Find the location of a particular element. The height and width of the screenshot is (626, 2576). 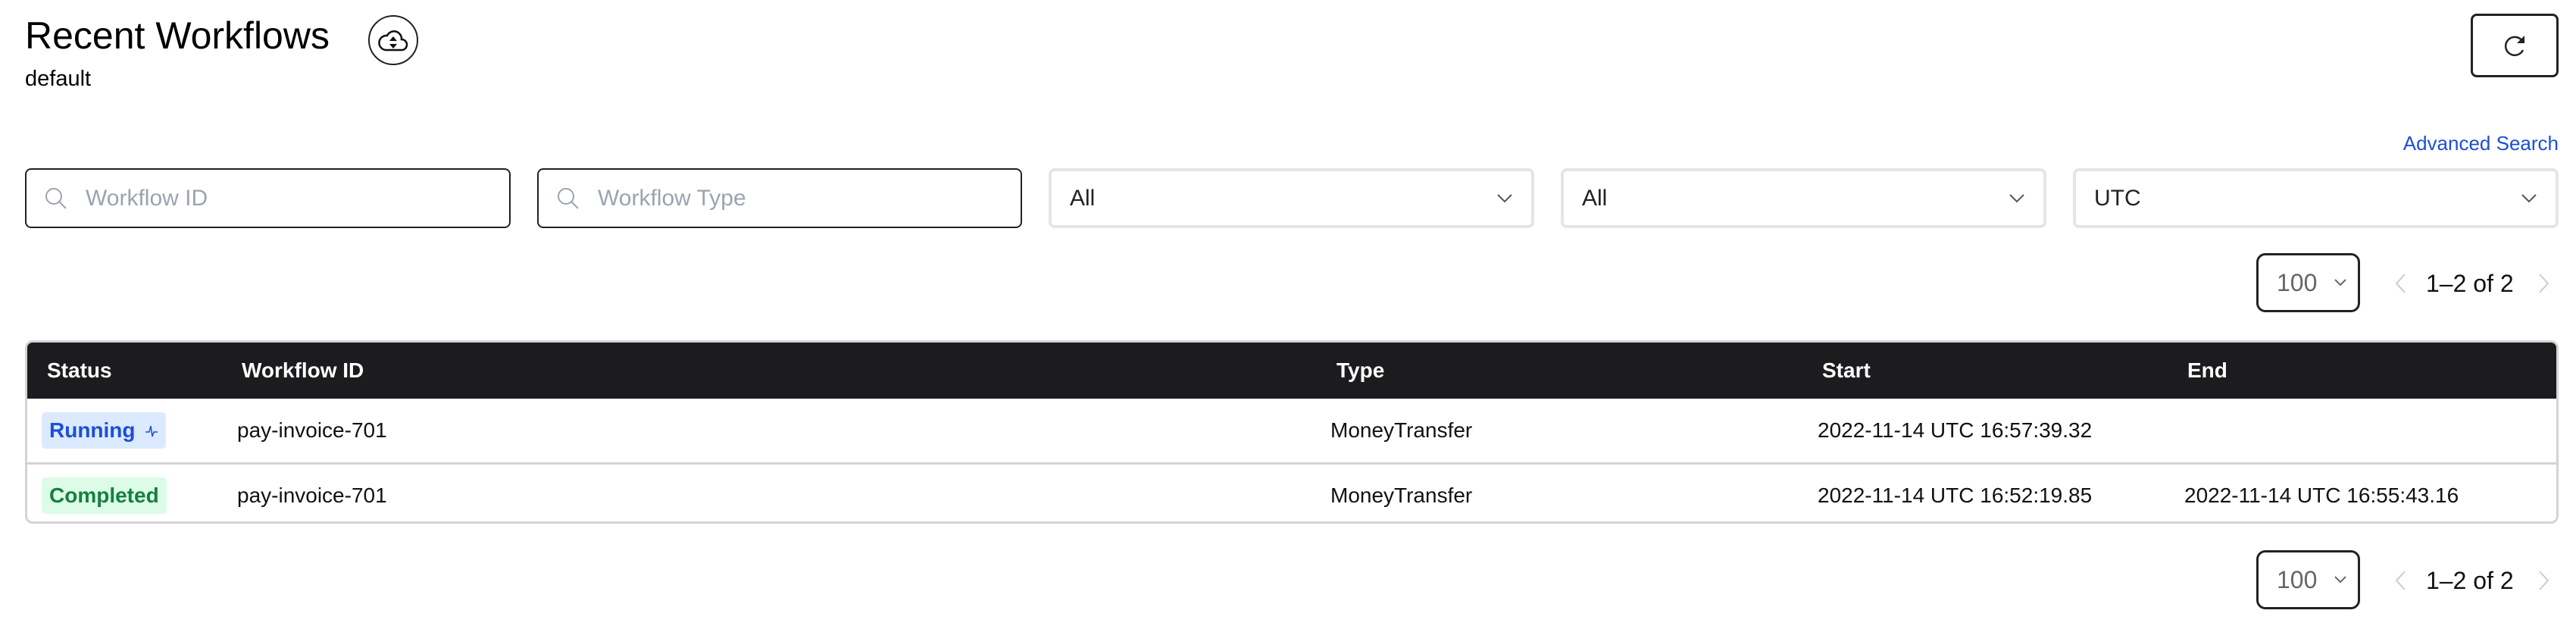

column-header-type: Type is located at coordinates (1360, 370).